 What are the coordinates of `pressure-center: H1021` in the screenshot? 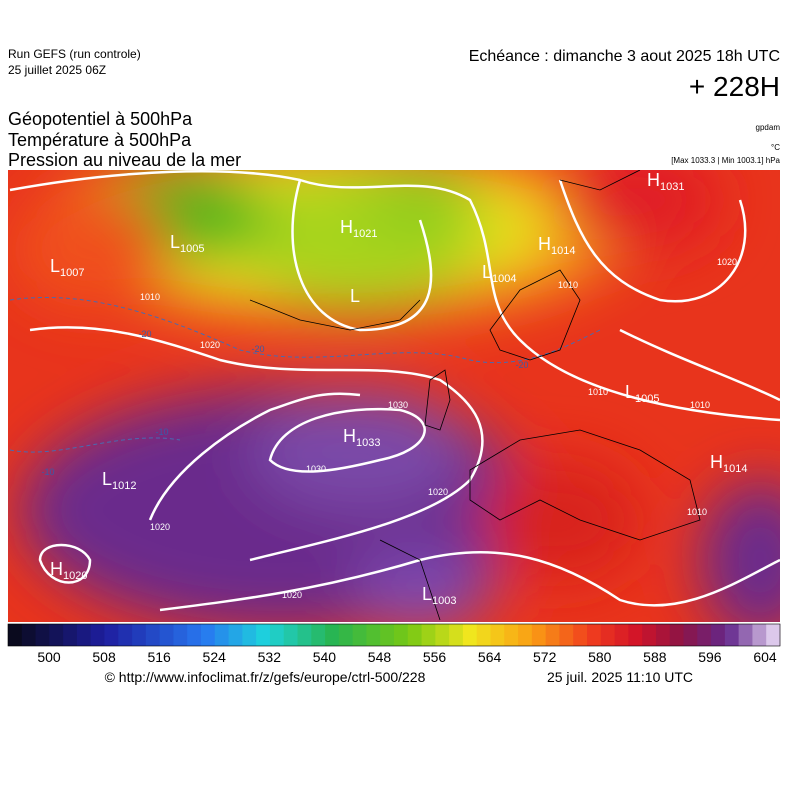 It's located at (358, 228).